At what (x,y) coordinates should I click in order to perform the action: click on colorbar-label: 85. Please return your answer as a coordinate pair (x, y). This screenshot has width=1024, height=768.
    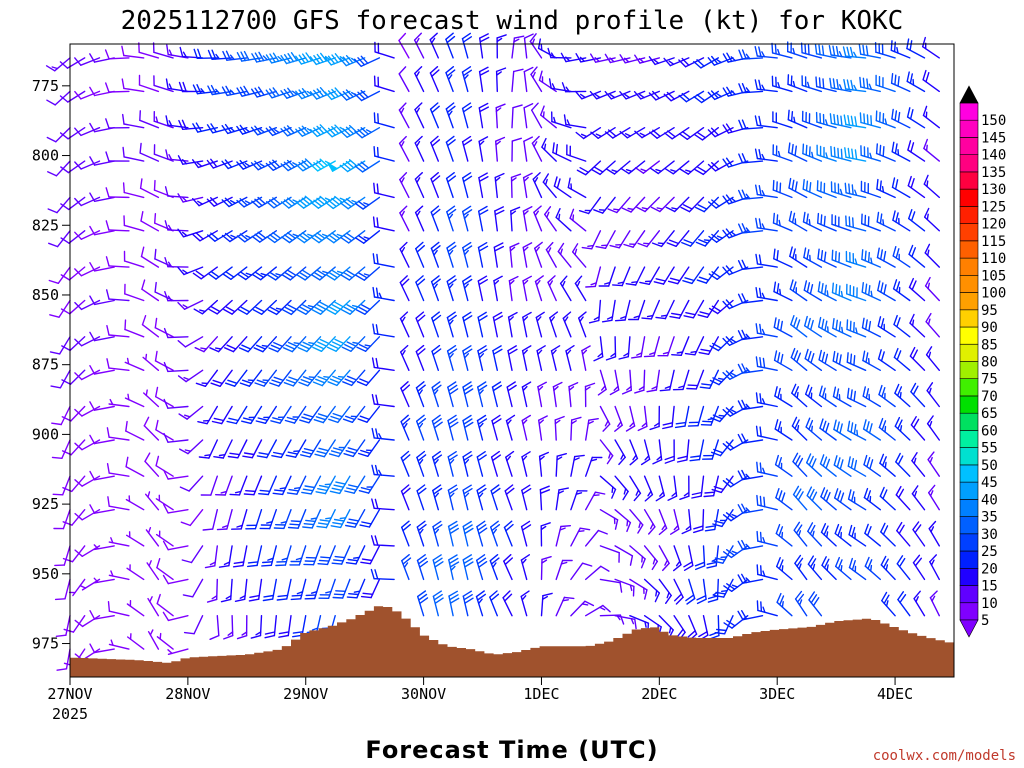
    Looking at the image, I should click on (989, 345).